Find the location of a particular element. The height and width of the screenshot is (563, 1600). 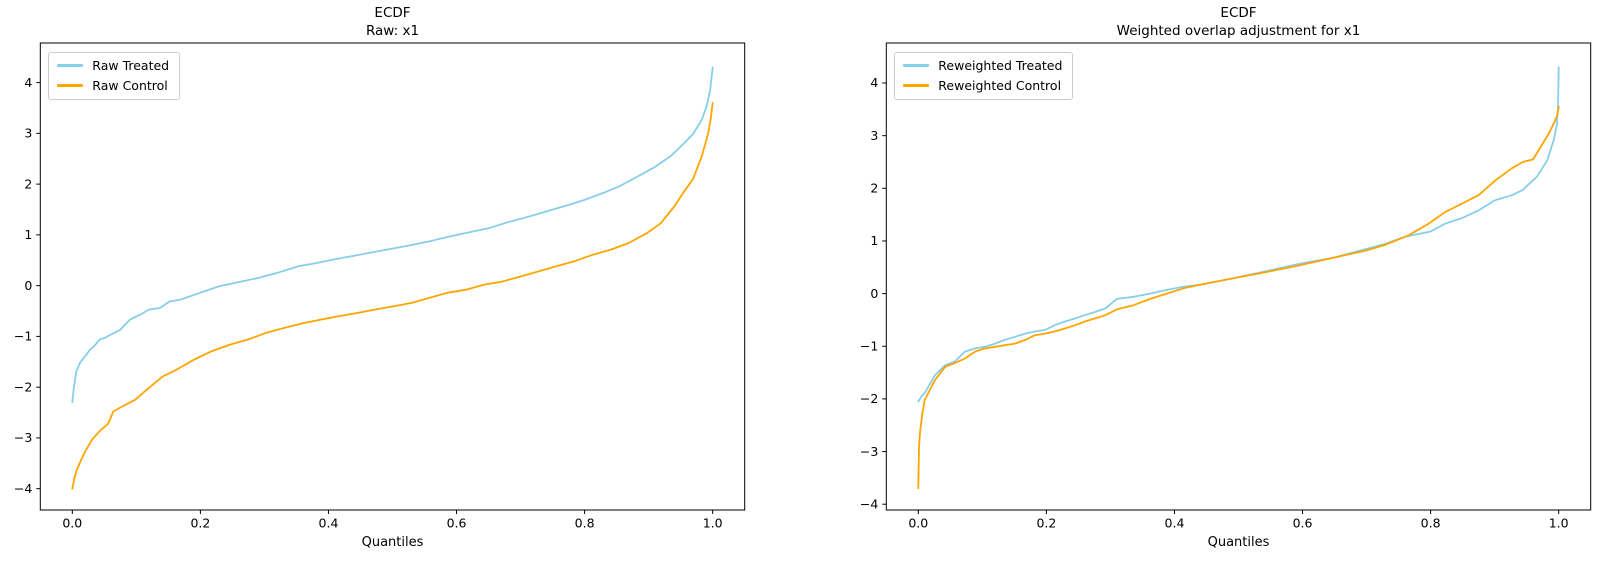

legend-entry-reweighted-control: Reweighted Control is located at coordinates (982, 85).